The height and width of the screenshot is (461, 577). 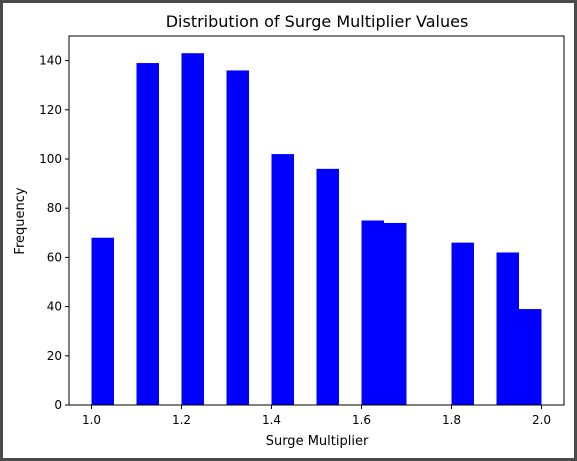 I want to click on x-tick-label: 1.4, so click(x=271, y=420).